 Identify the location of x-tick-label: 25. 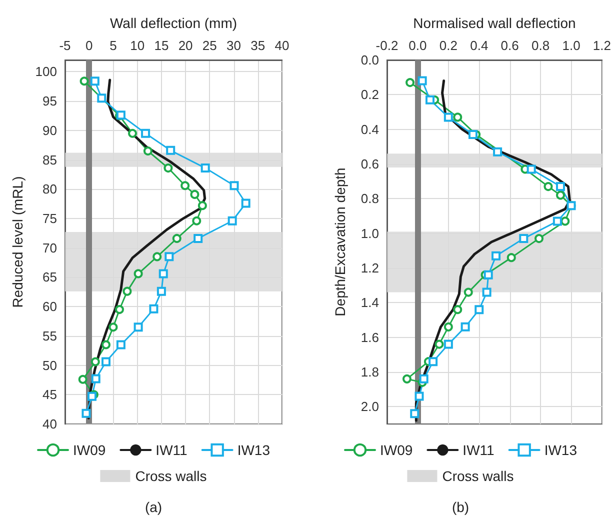
(209, 45).